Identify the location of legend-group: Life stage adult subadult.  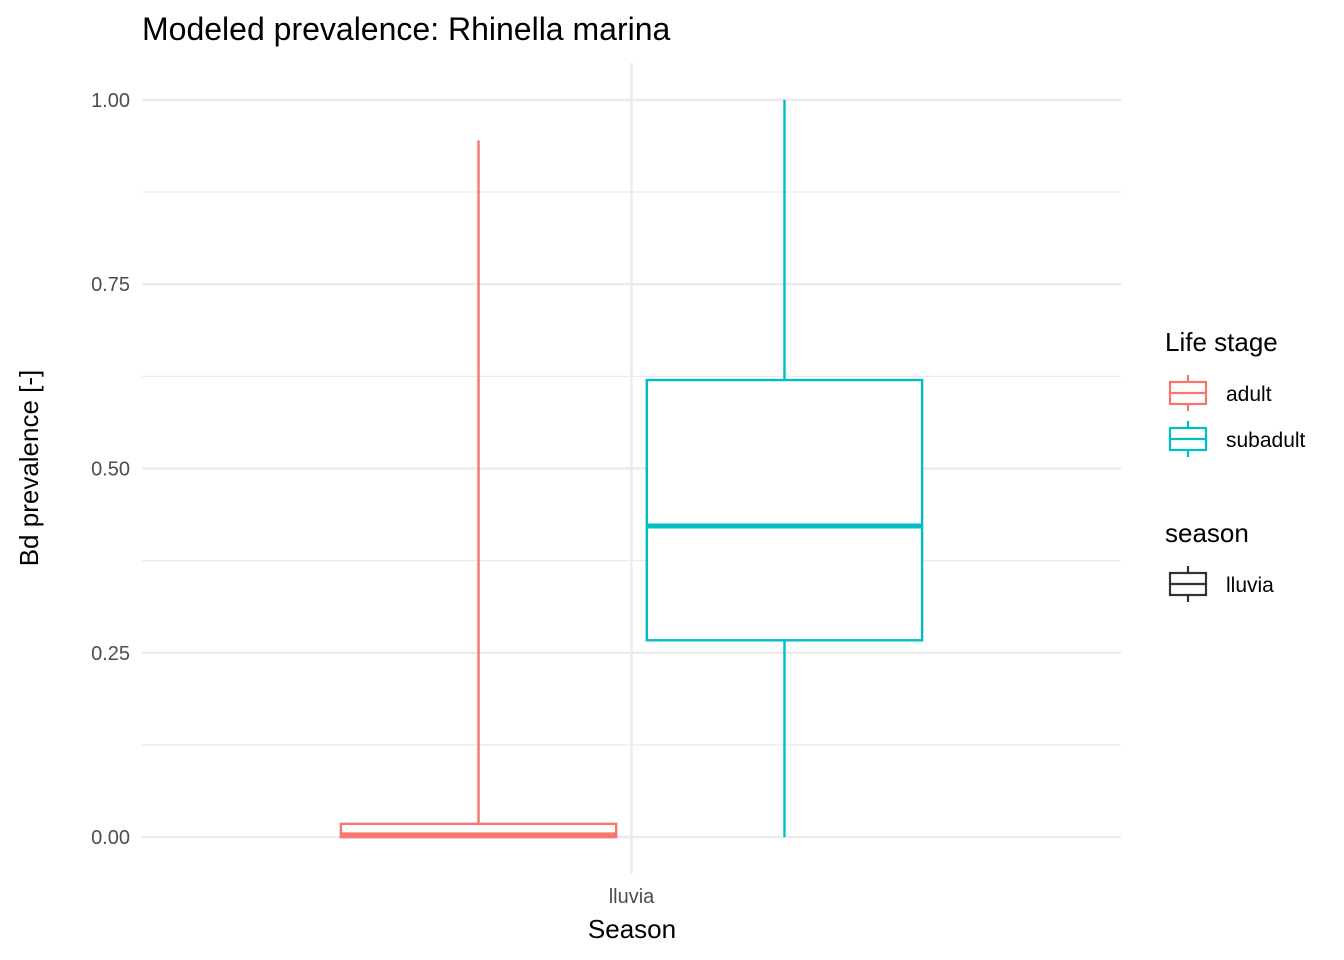
(1235, 392).